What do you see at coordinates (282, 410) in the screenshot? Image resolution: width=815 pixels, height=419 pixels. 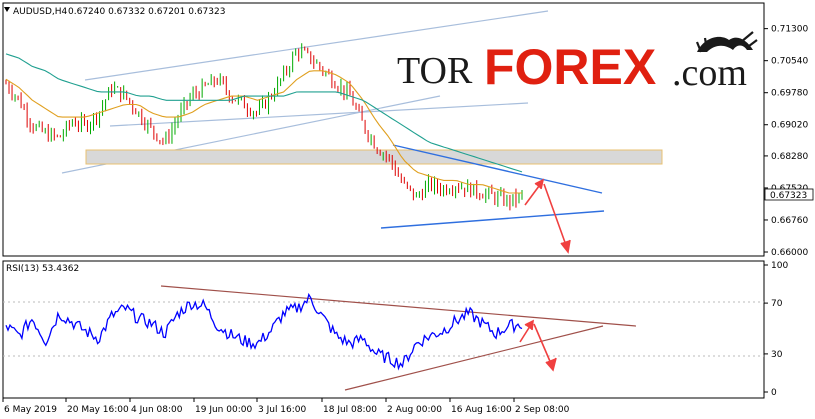 I see `time-tick-label-4: 3 Jul 16:00` at bounding box center [282, 410].